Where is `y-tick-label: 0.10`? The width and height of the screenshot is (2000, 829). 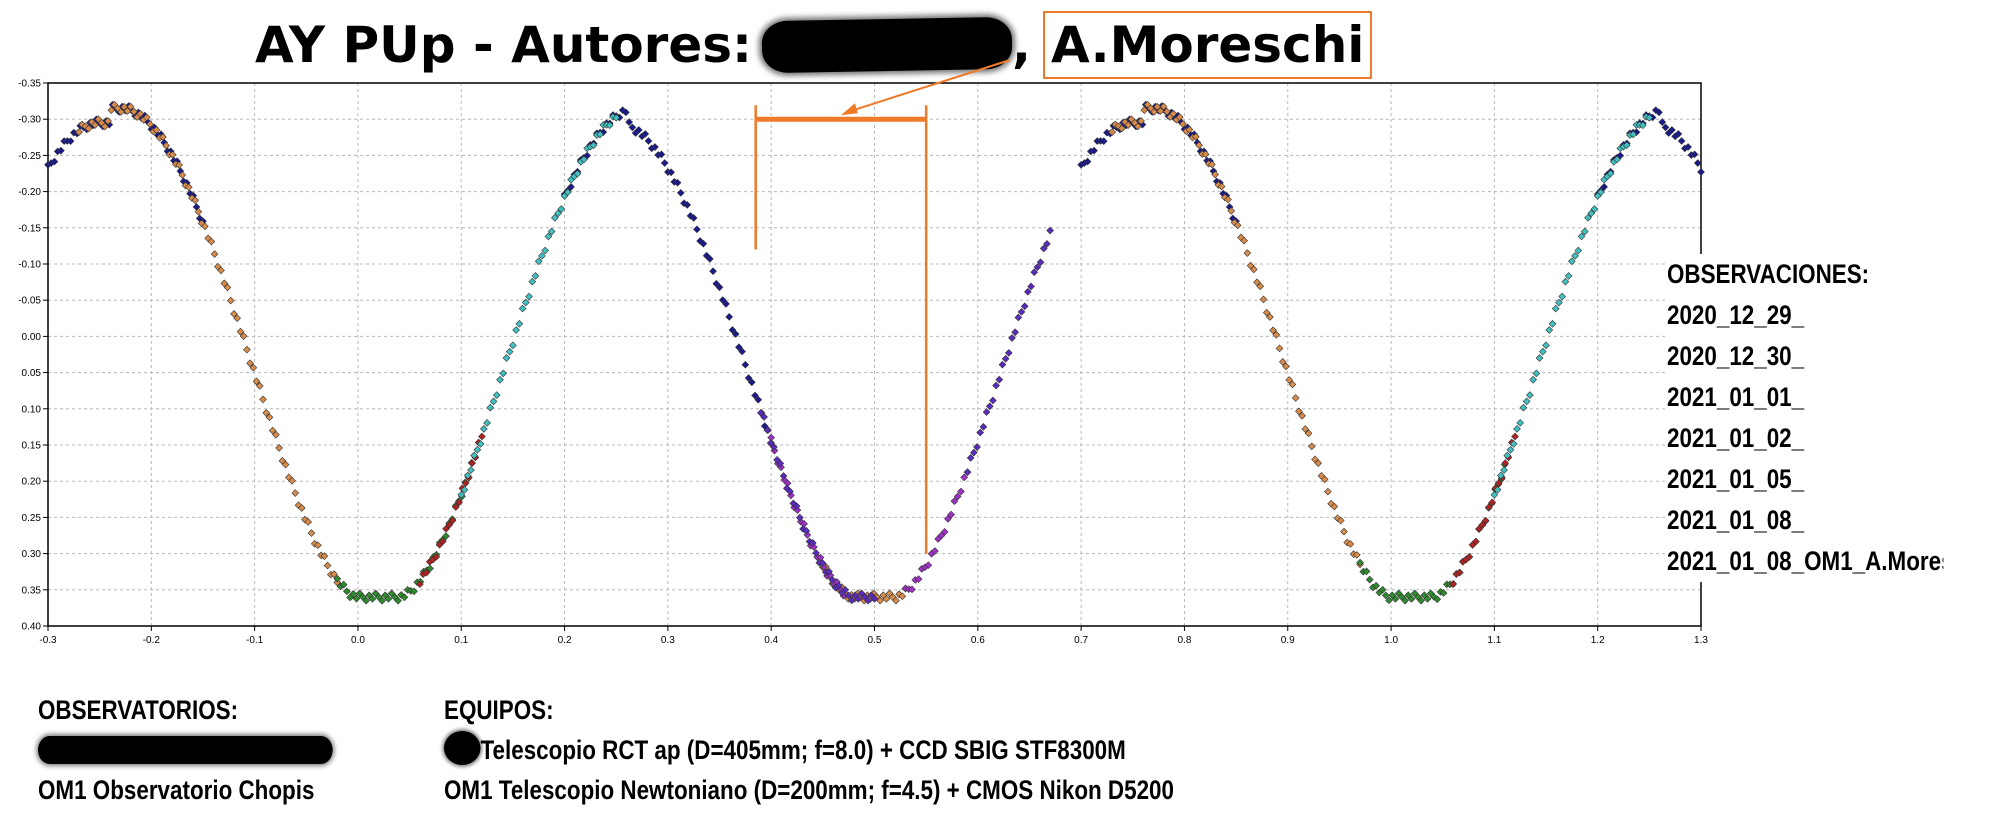 y-tick-label: 0.10 is located at coordinates (32, 409).